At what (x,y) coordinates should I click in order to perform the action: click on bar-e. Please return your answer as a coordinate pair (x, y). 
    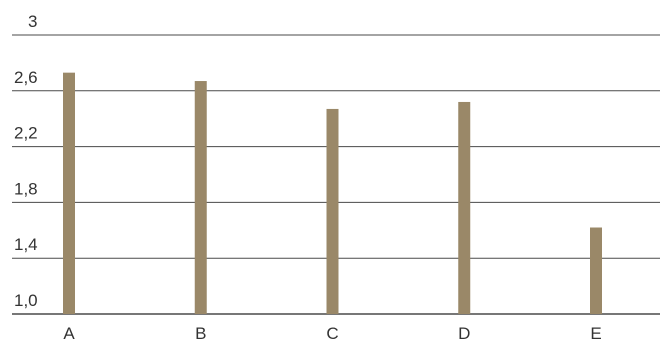
    Looking at the image, I should click on (596, 270).